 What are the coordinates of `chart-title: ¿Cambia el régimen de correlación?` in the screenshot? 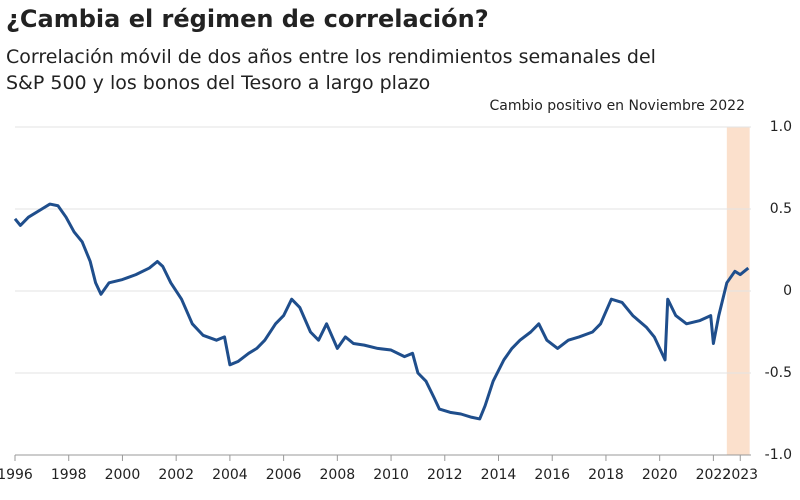 It's located at (247, 19).